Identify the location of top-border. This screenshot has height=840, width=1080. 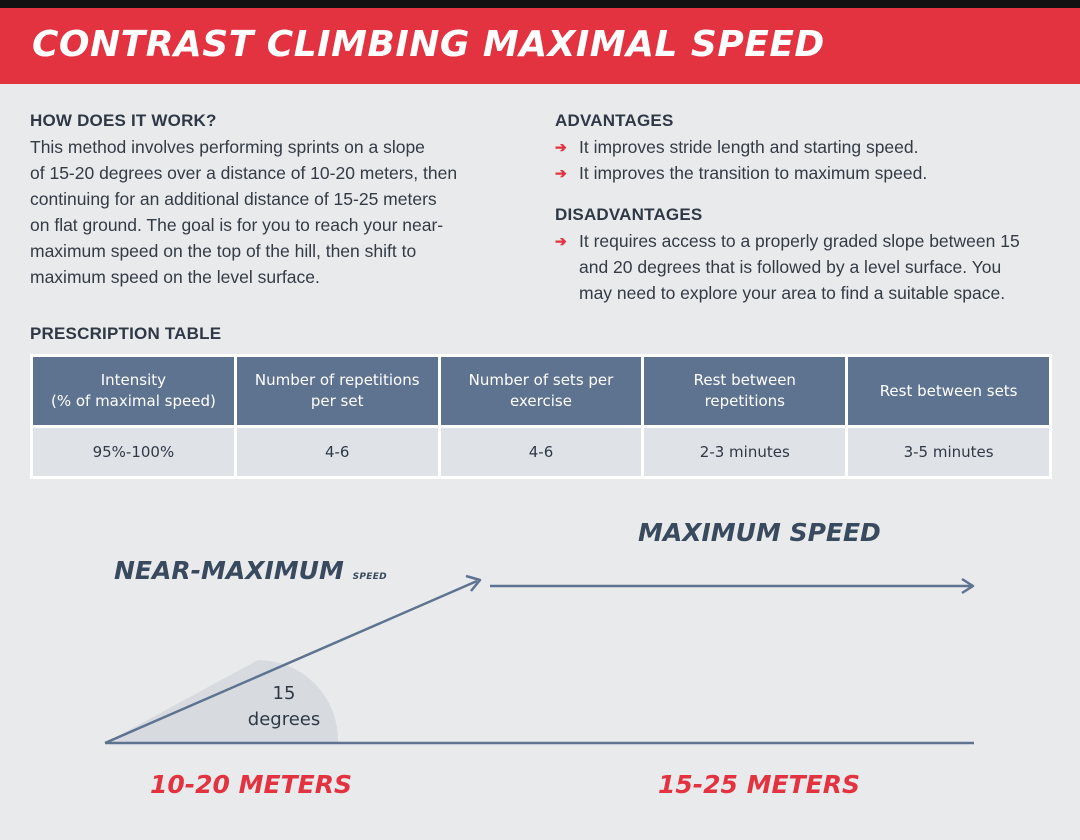
(540, 4).